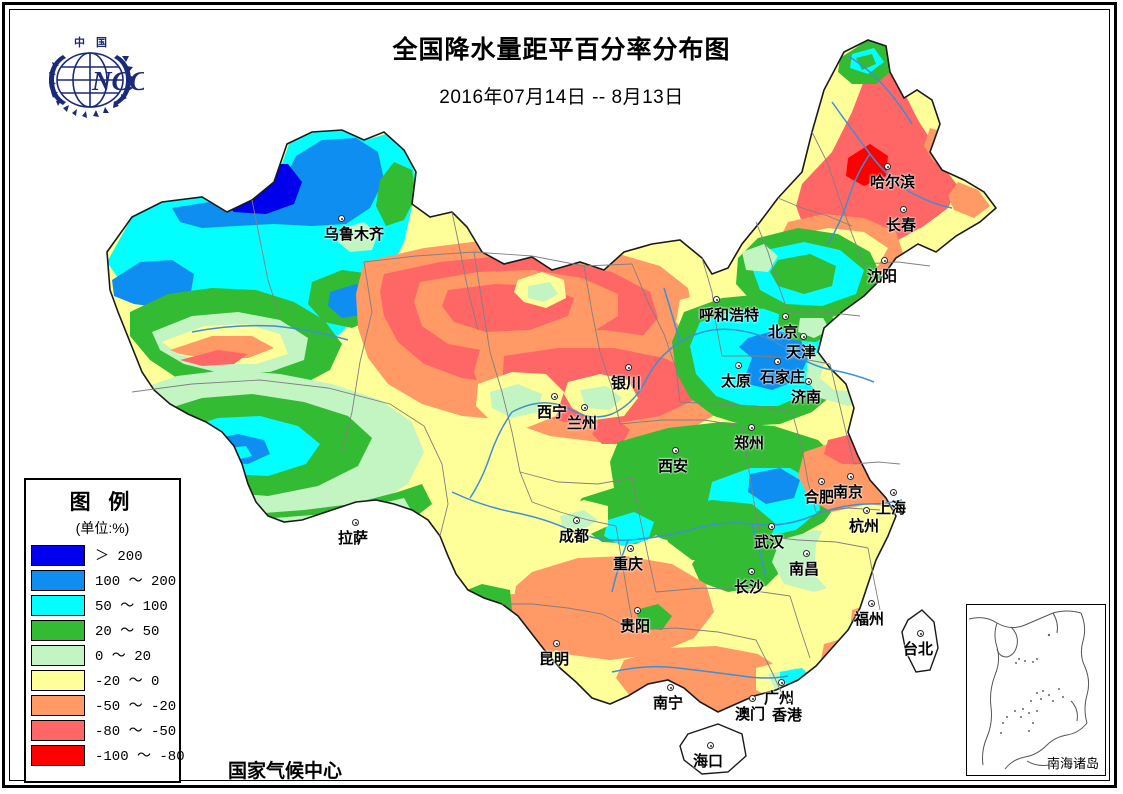 This screenshot has height=794, width=1123. I want to click on city-label: 长沙, so click(749, 587).